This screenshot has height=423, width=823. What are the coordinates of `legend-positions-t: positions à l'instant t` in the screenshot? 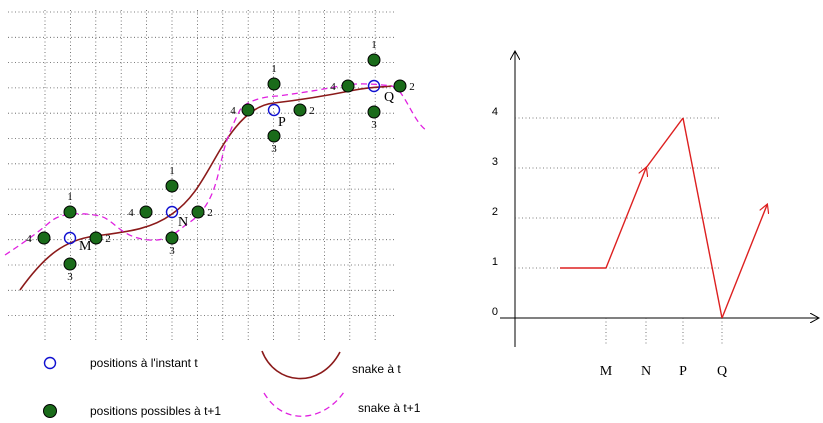 It's located at (144, 363).